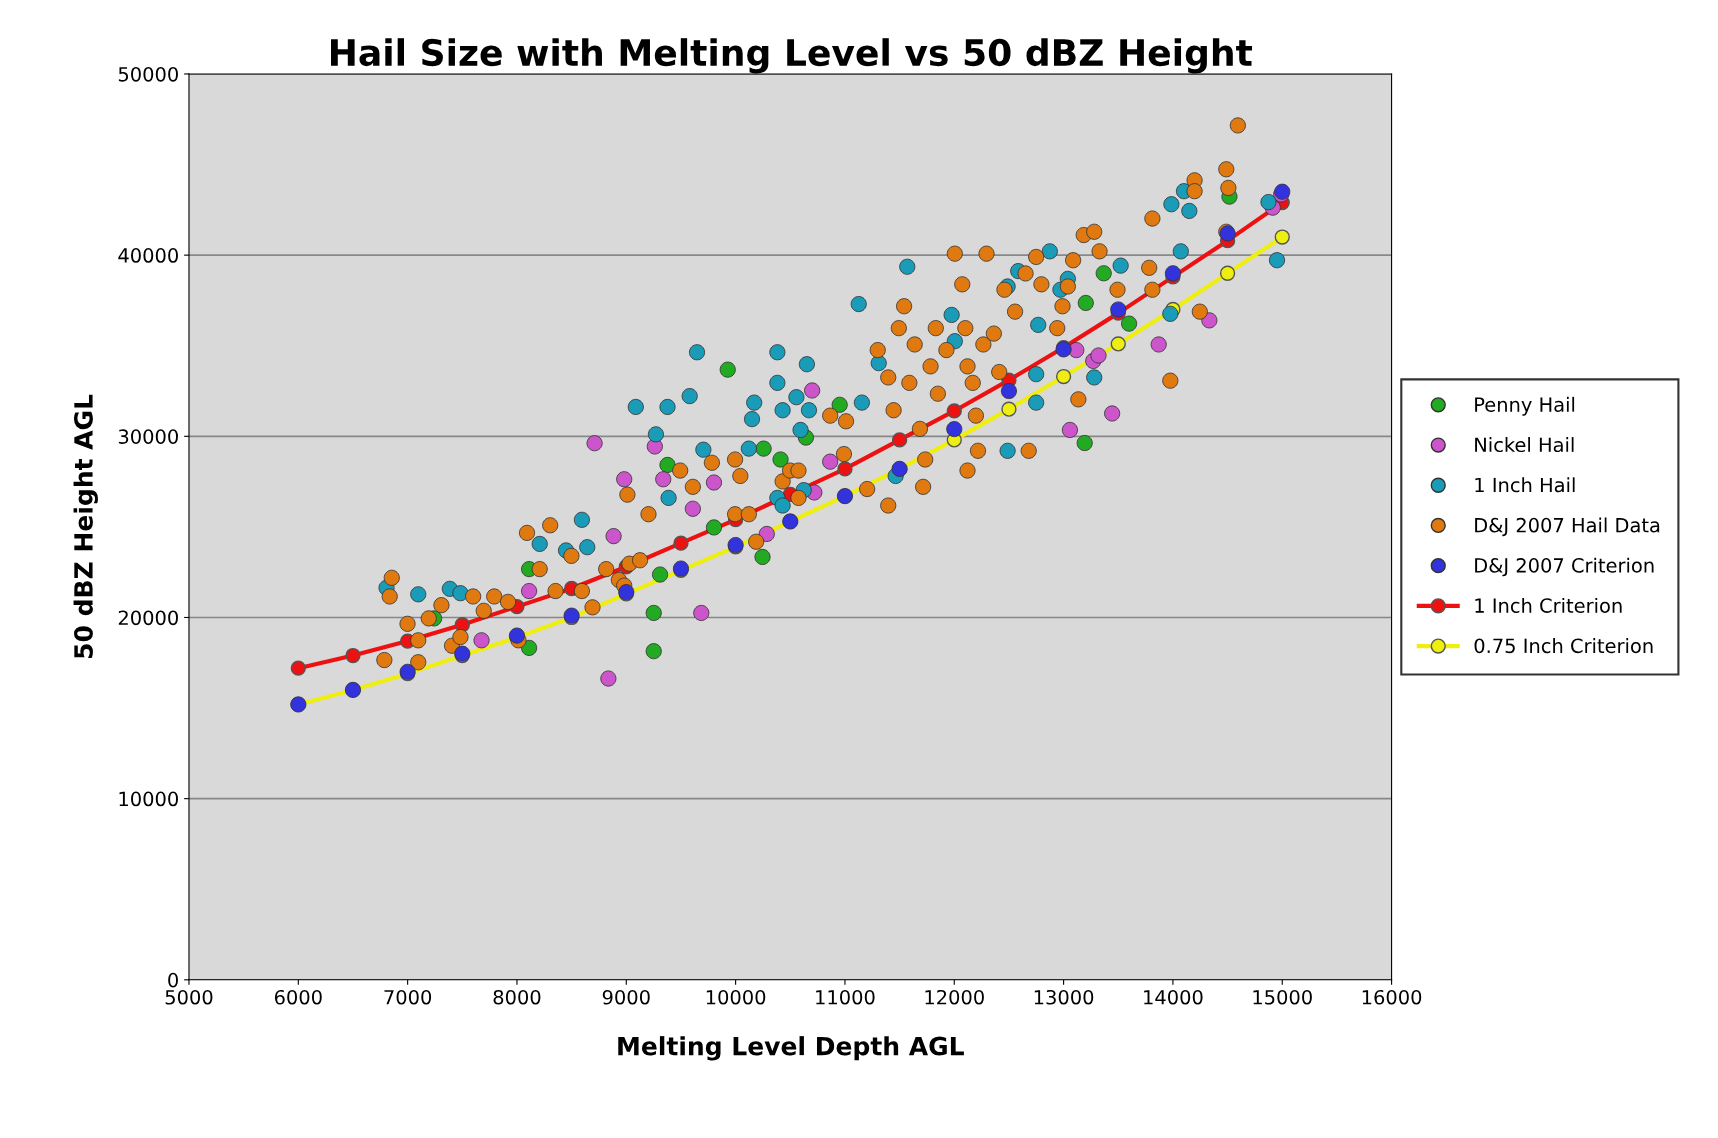 The width and height of the screenshot is (1718, 1138). Describe the element at coordinates (792, 56) in the screenshot. I see `chart-title: Hail Size with Melting Level vs 50 dBZ Height` at that location.